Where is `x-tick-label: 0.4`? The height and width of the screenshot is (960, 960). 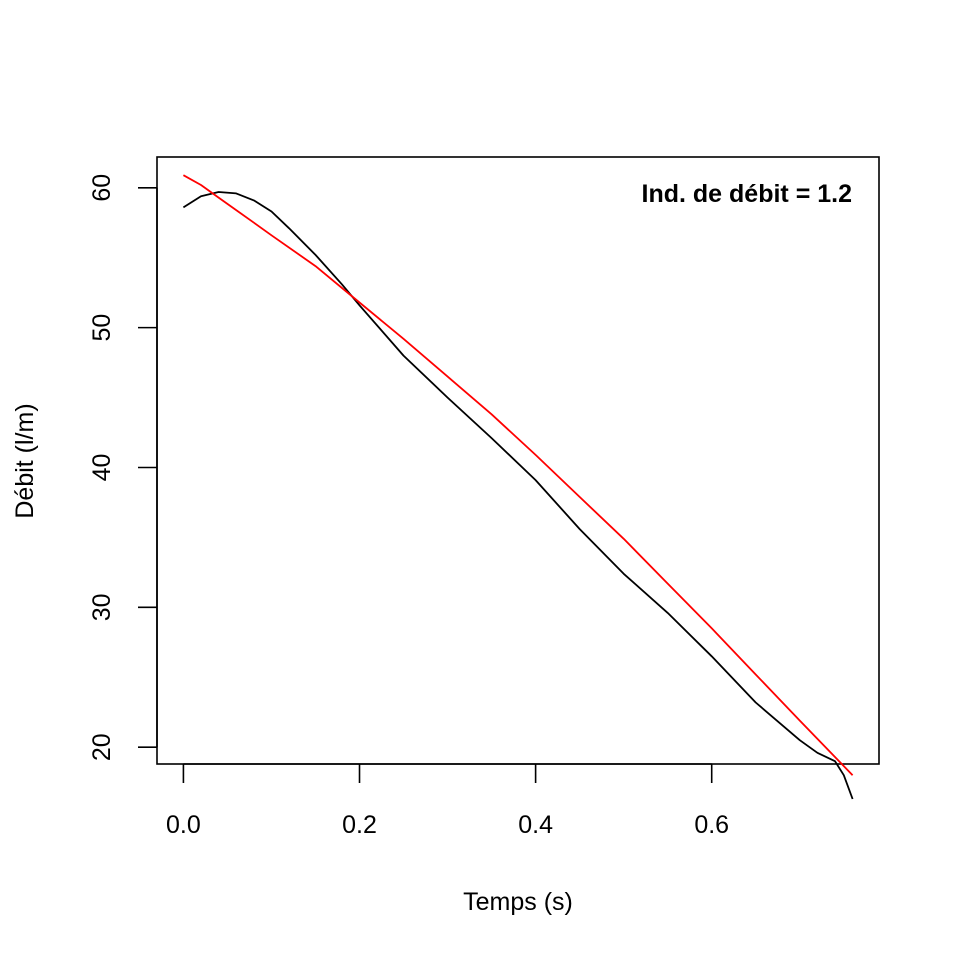 x-tick-label: 0.4 is located at coordinates (535, 825).